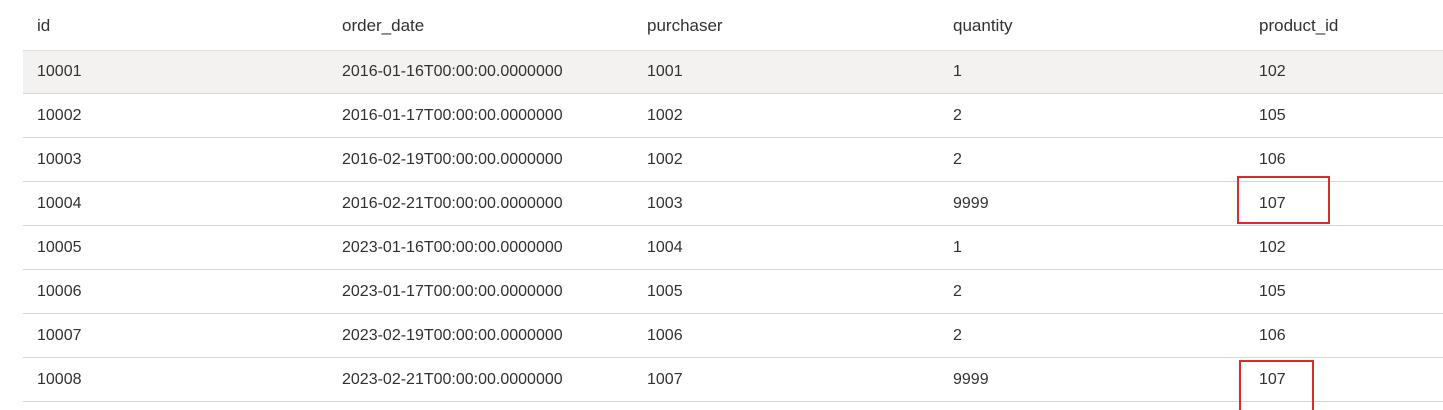 Image resolution: width=1443 pixels, height=410 pixels. I want to click on cell-order-date: 2023-01-17T00:00:00.0000000, so click(452, 291).